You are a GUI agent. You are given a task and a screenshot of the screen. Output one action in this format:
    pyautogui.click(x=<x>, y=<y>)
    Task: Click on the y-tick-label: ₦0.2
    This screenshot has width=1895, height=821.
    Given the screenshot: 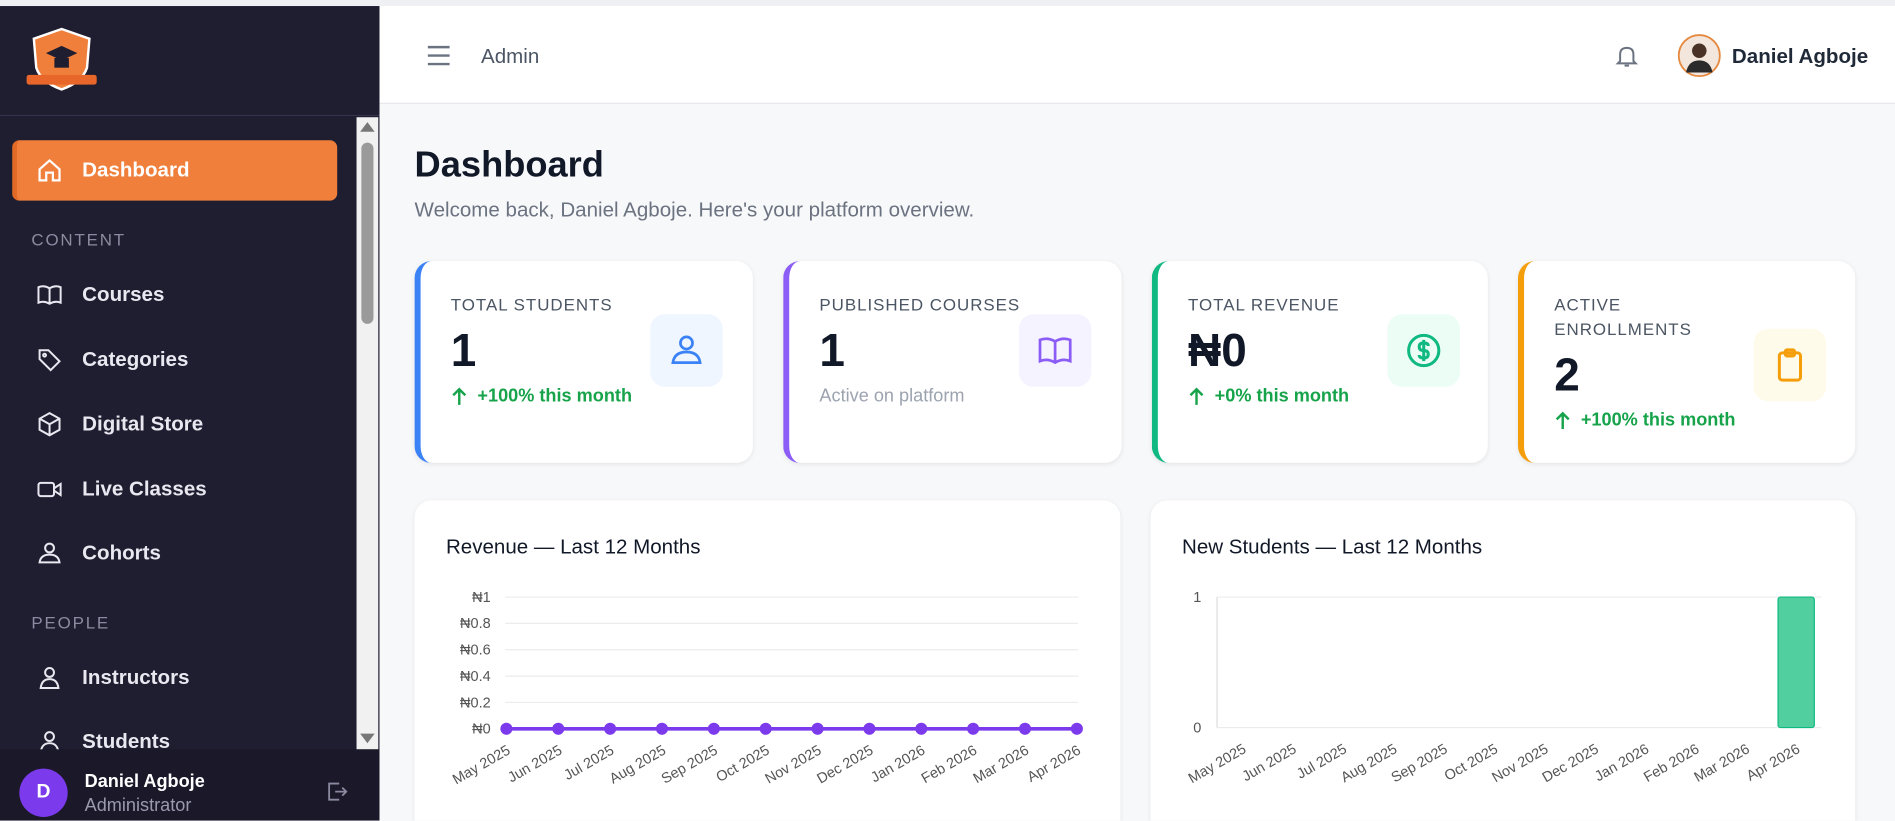 What is the action you would take?
    pyautogui.click(x=475, y=703)
    